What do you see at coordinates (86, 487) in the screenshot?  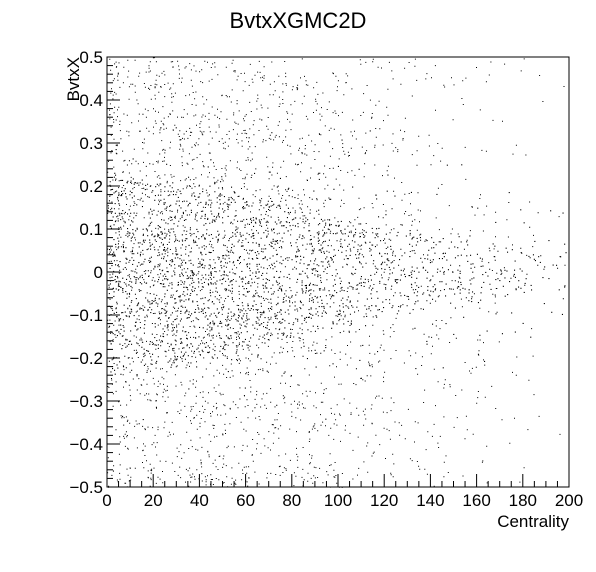 I see `y-tick-label: −0.5` at bounding box center [86, 487].